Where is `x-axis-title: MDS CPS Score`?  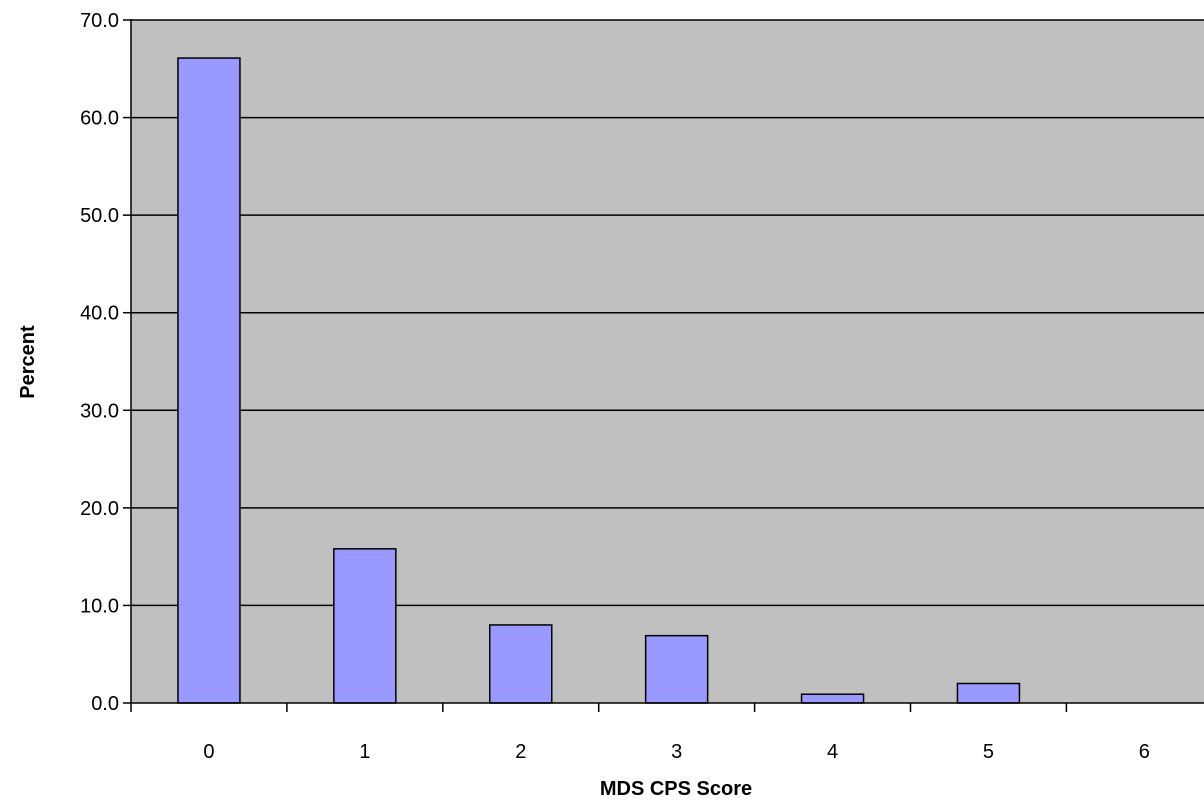 x-axis-title: MDS CPS Score is located at coordinates (676, 789).